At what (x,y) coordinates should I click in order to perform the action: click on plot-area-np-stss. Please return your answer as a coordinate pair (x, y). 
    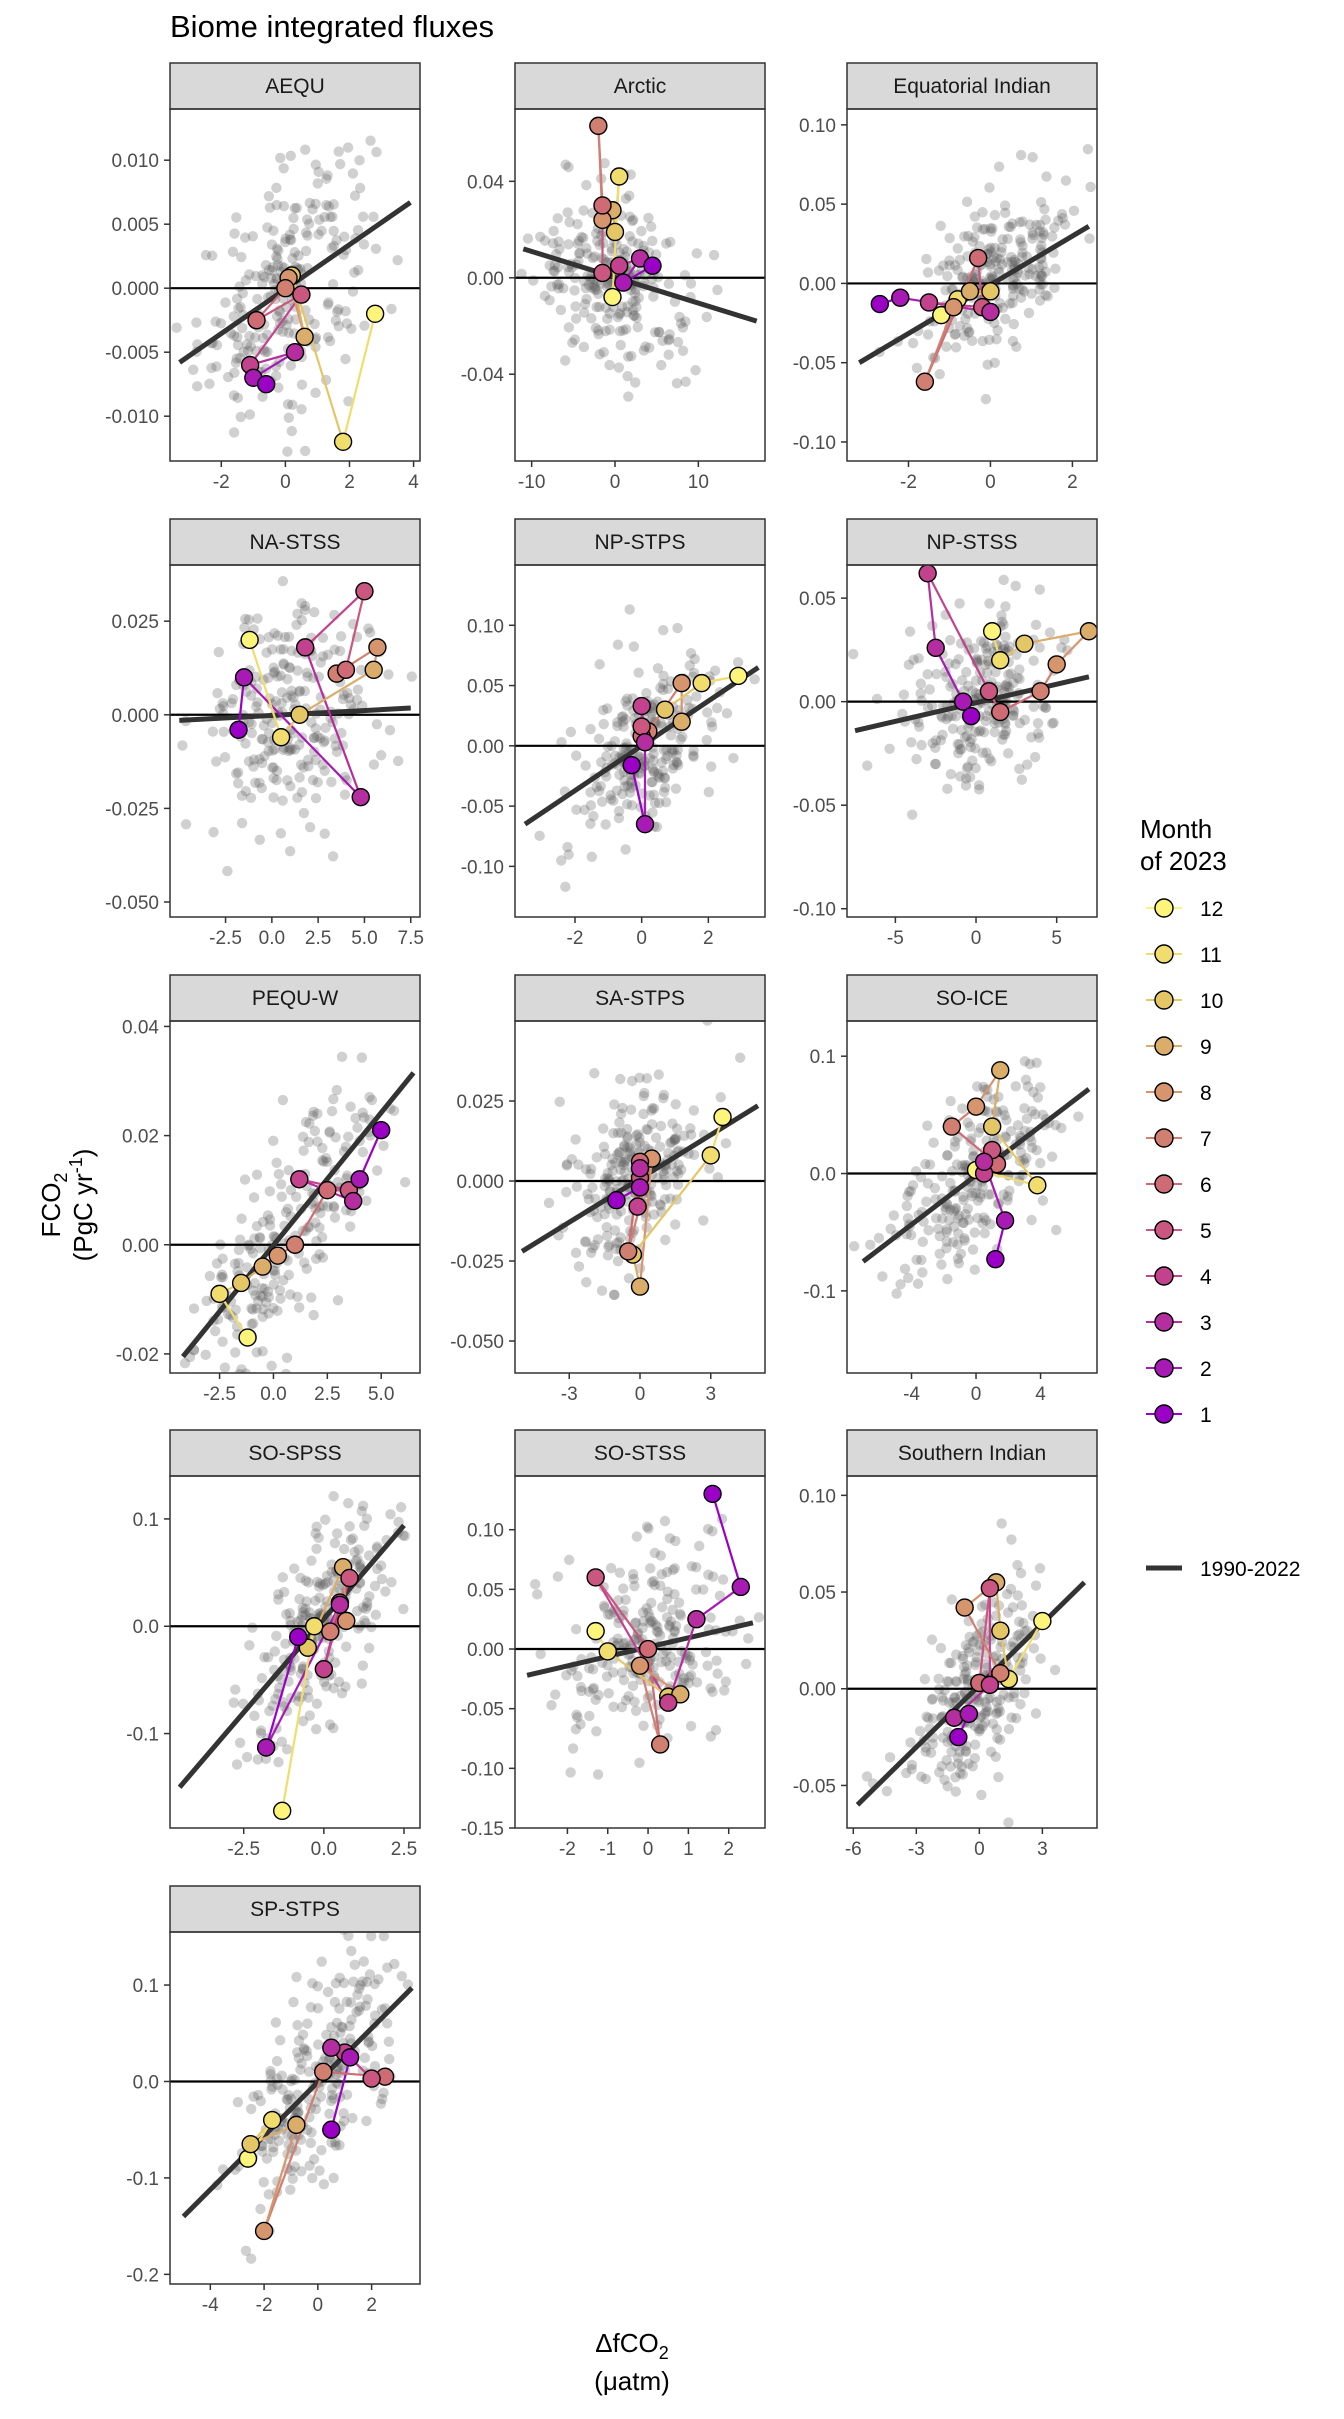
    Looking at the image, I should click on (972, 692).